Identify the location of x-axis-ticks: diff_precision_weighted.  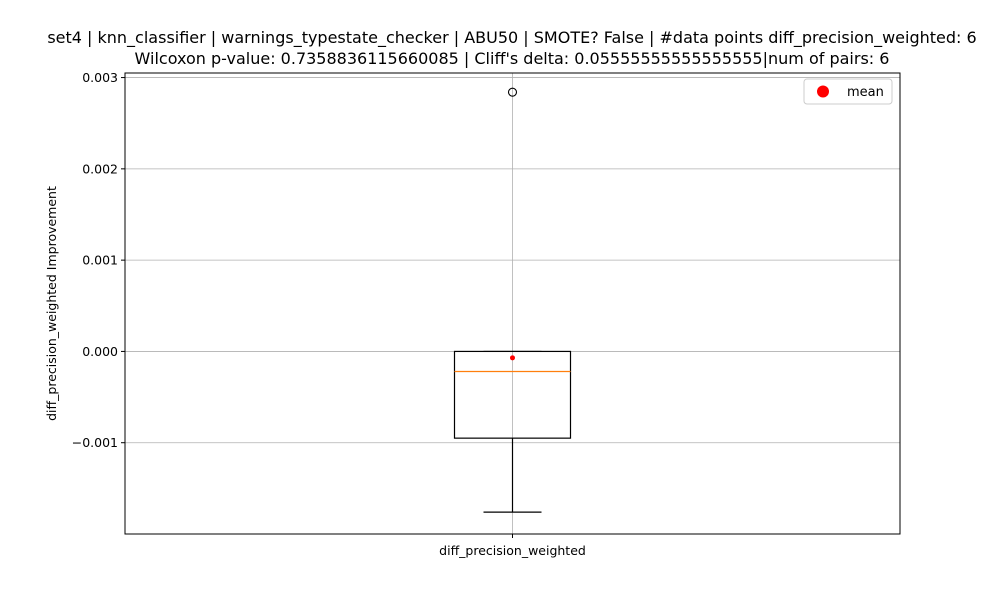
(512, 546).